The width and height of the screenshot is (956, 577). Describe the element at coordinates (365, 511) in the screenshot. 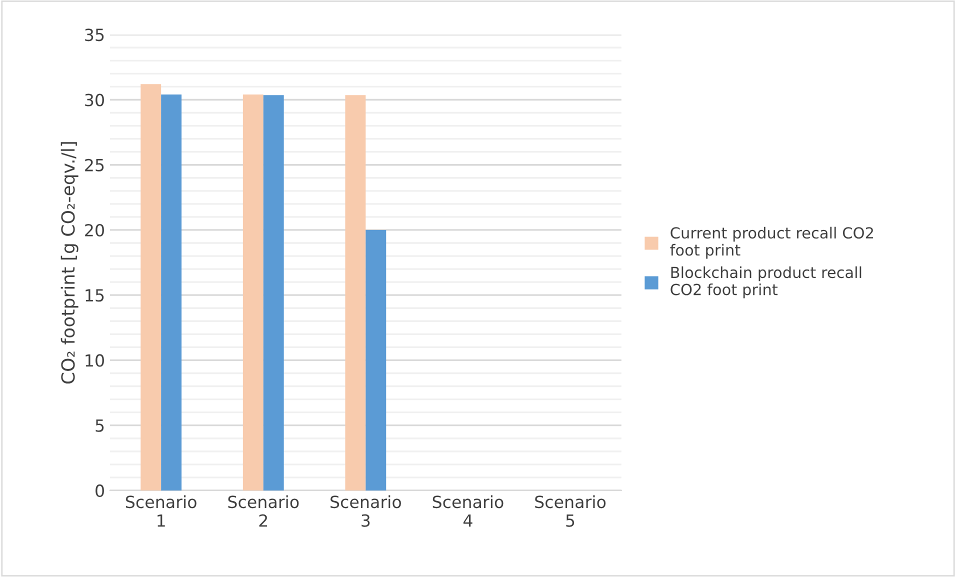

I see `x-tick-label: Scenario 3` at that location.